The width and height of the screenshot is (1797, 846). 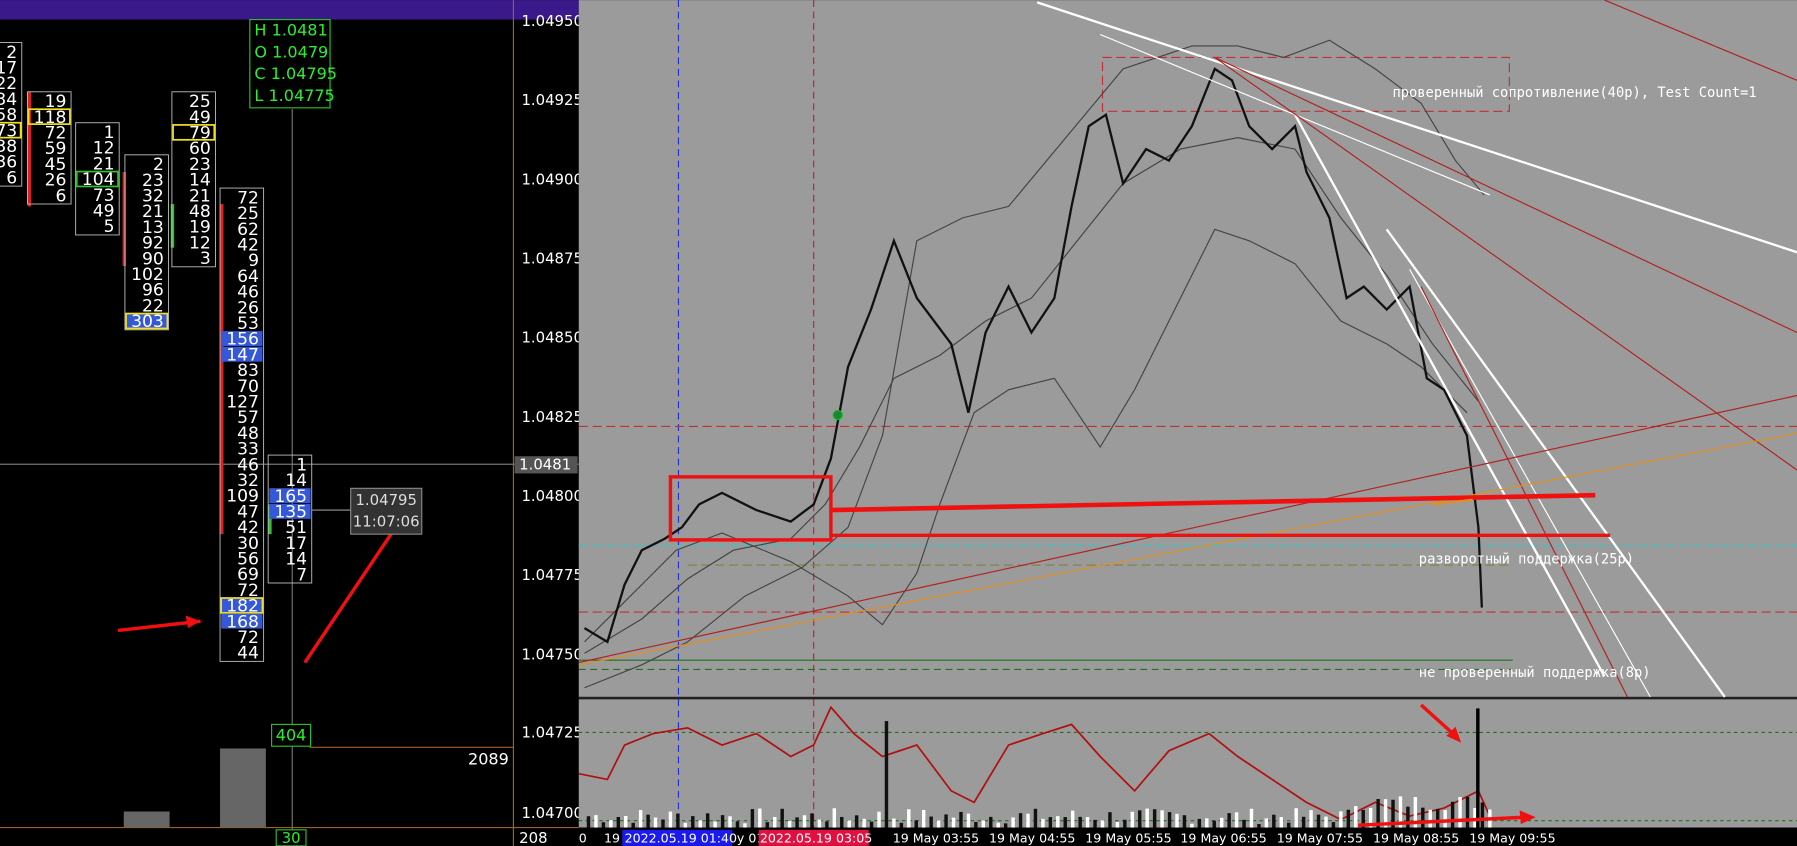 I want to click on axis-bottom-label: 208, so click(x=533, y=837).